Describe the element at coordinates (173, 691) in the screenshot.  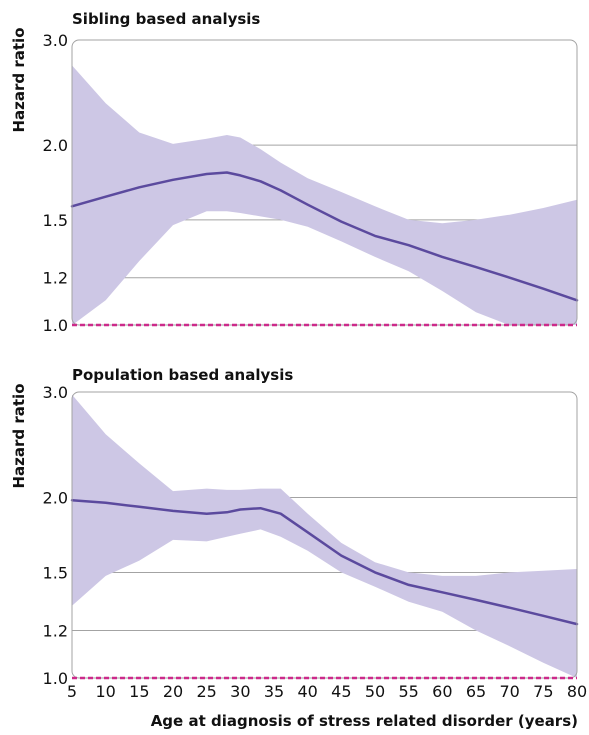
I see `x-tick-label: 20` at that location.